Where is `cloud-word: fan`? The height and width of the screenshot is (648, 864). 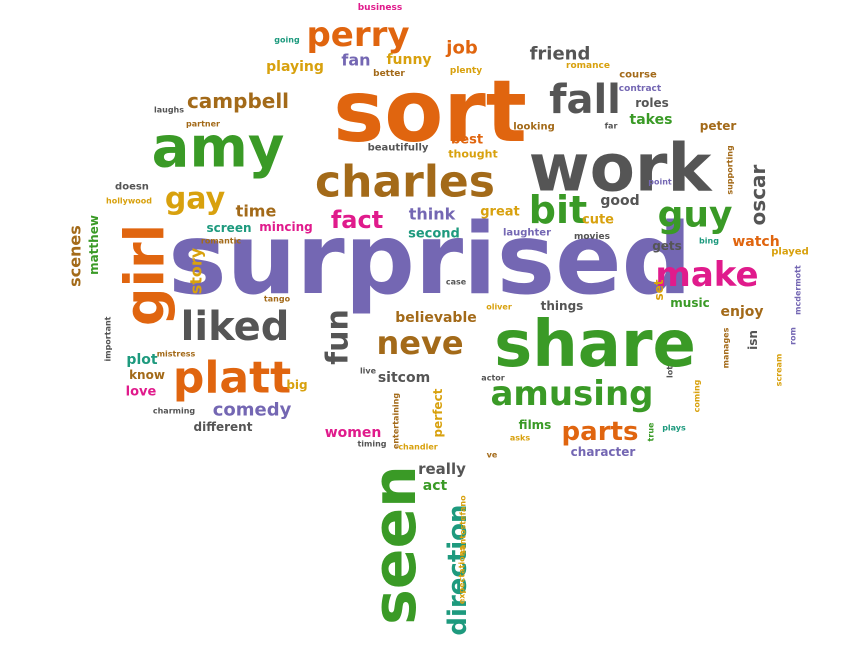 cloud-word: fan is located at coordinates (355, 60).